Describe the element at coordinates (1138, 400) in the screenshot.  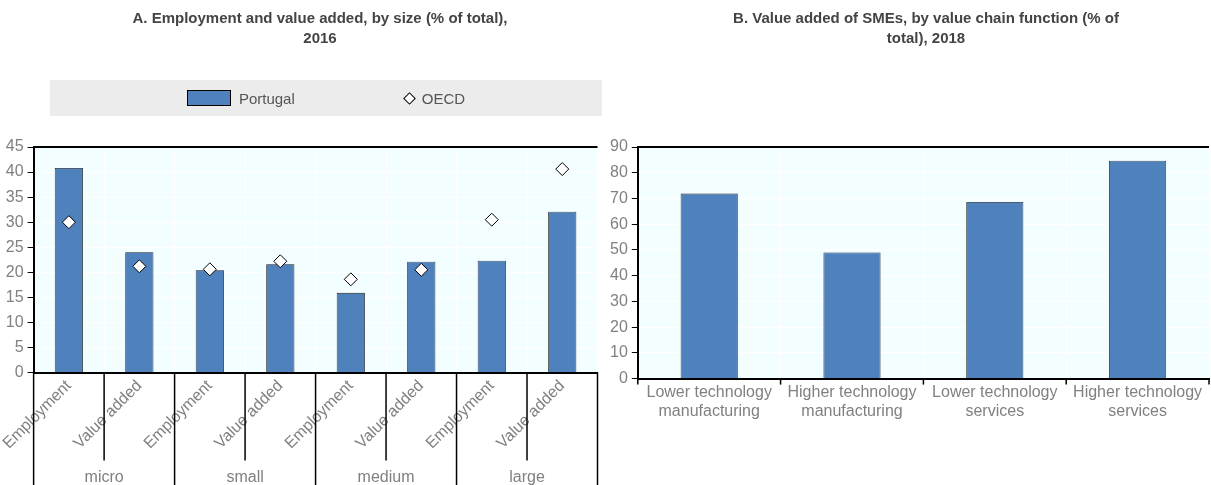
I see `x-tick-label: Higher technology services` at that location.